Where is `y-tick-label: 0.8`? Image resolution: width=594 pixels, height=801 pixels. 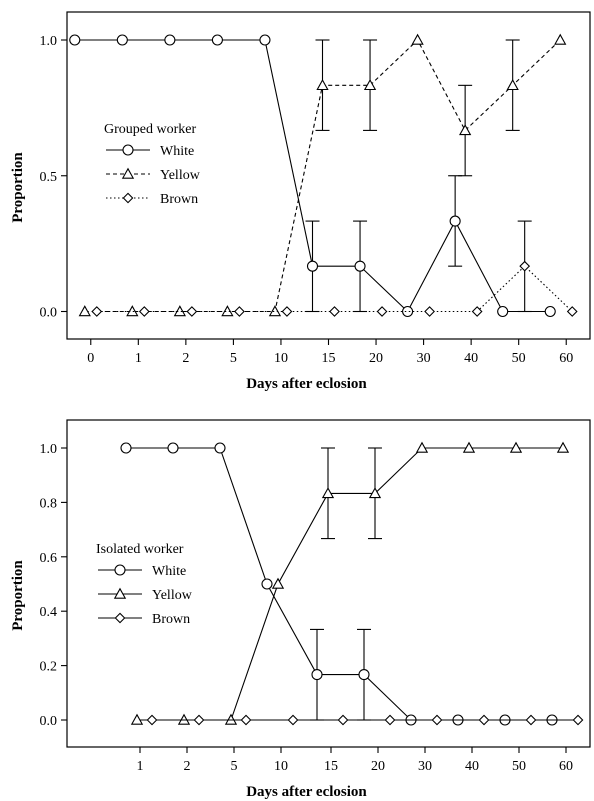
y-tick-label: 0.8 is located at coordinates (49, 503).